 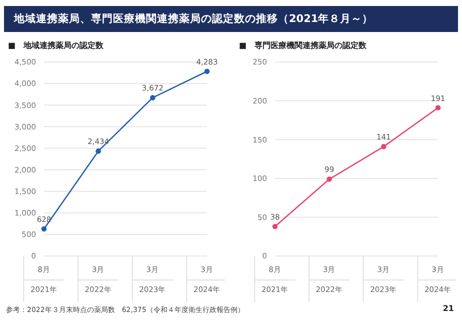 What do you see at coordinates (231, 19) in the screenshot?
I see `chart-title: 地域連携薬局、専門医療機関連携薬局の認定数の推移（2021年８月～）` at bounding box center [231, 19].